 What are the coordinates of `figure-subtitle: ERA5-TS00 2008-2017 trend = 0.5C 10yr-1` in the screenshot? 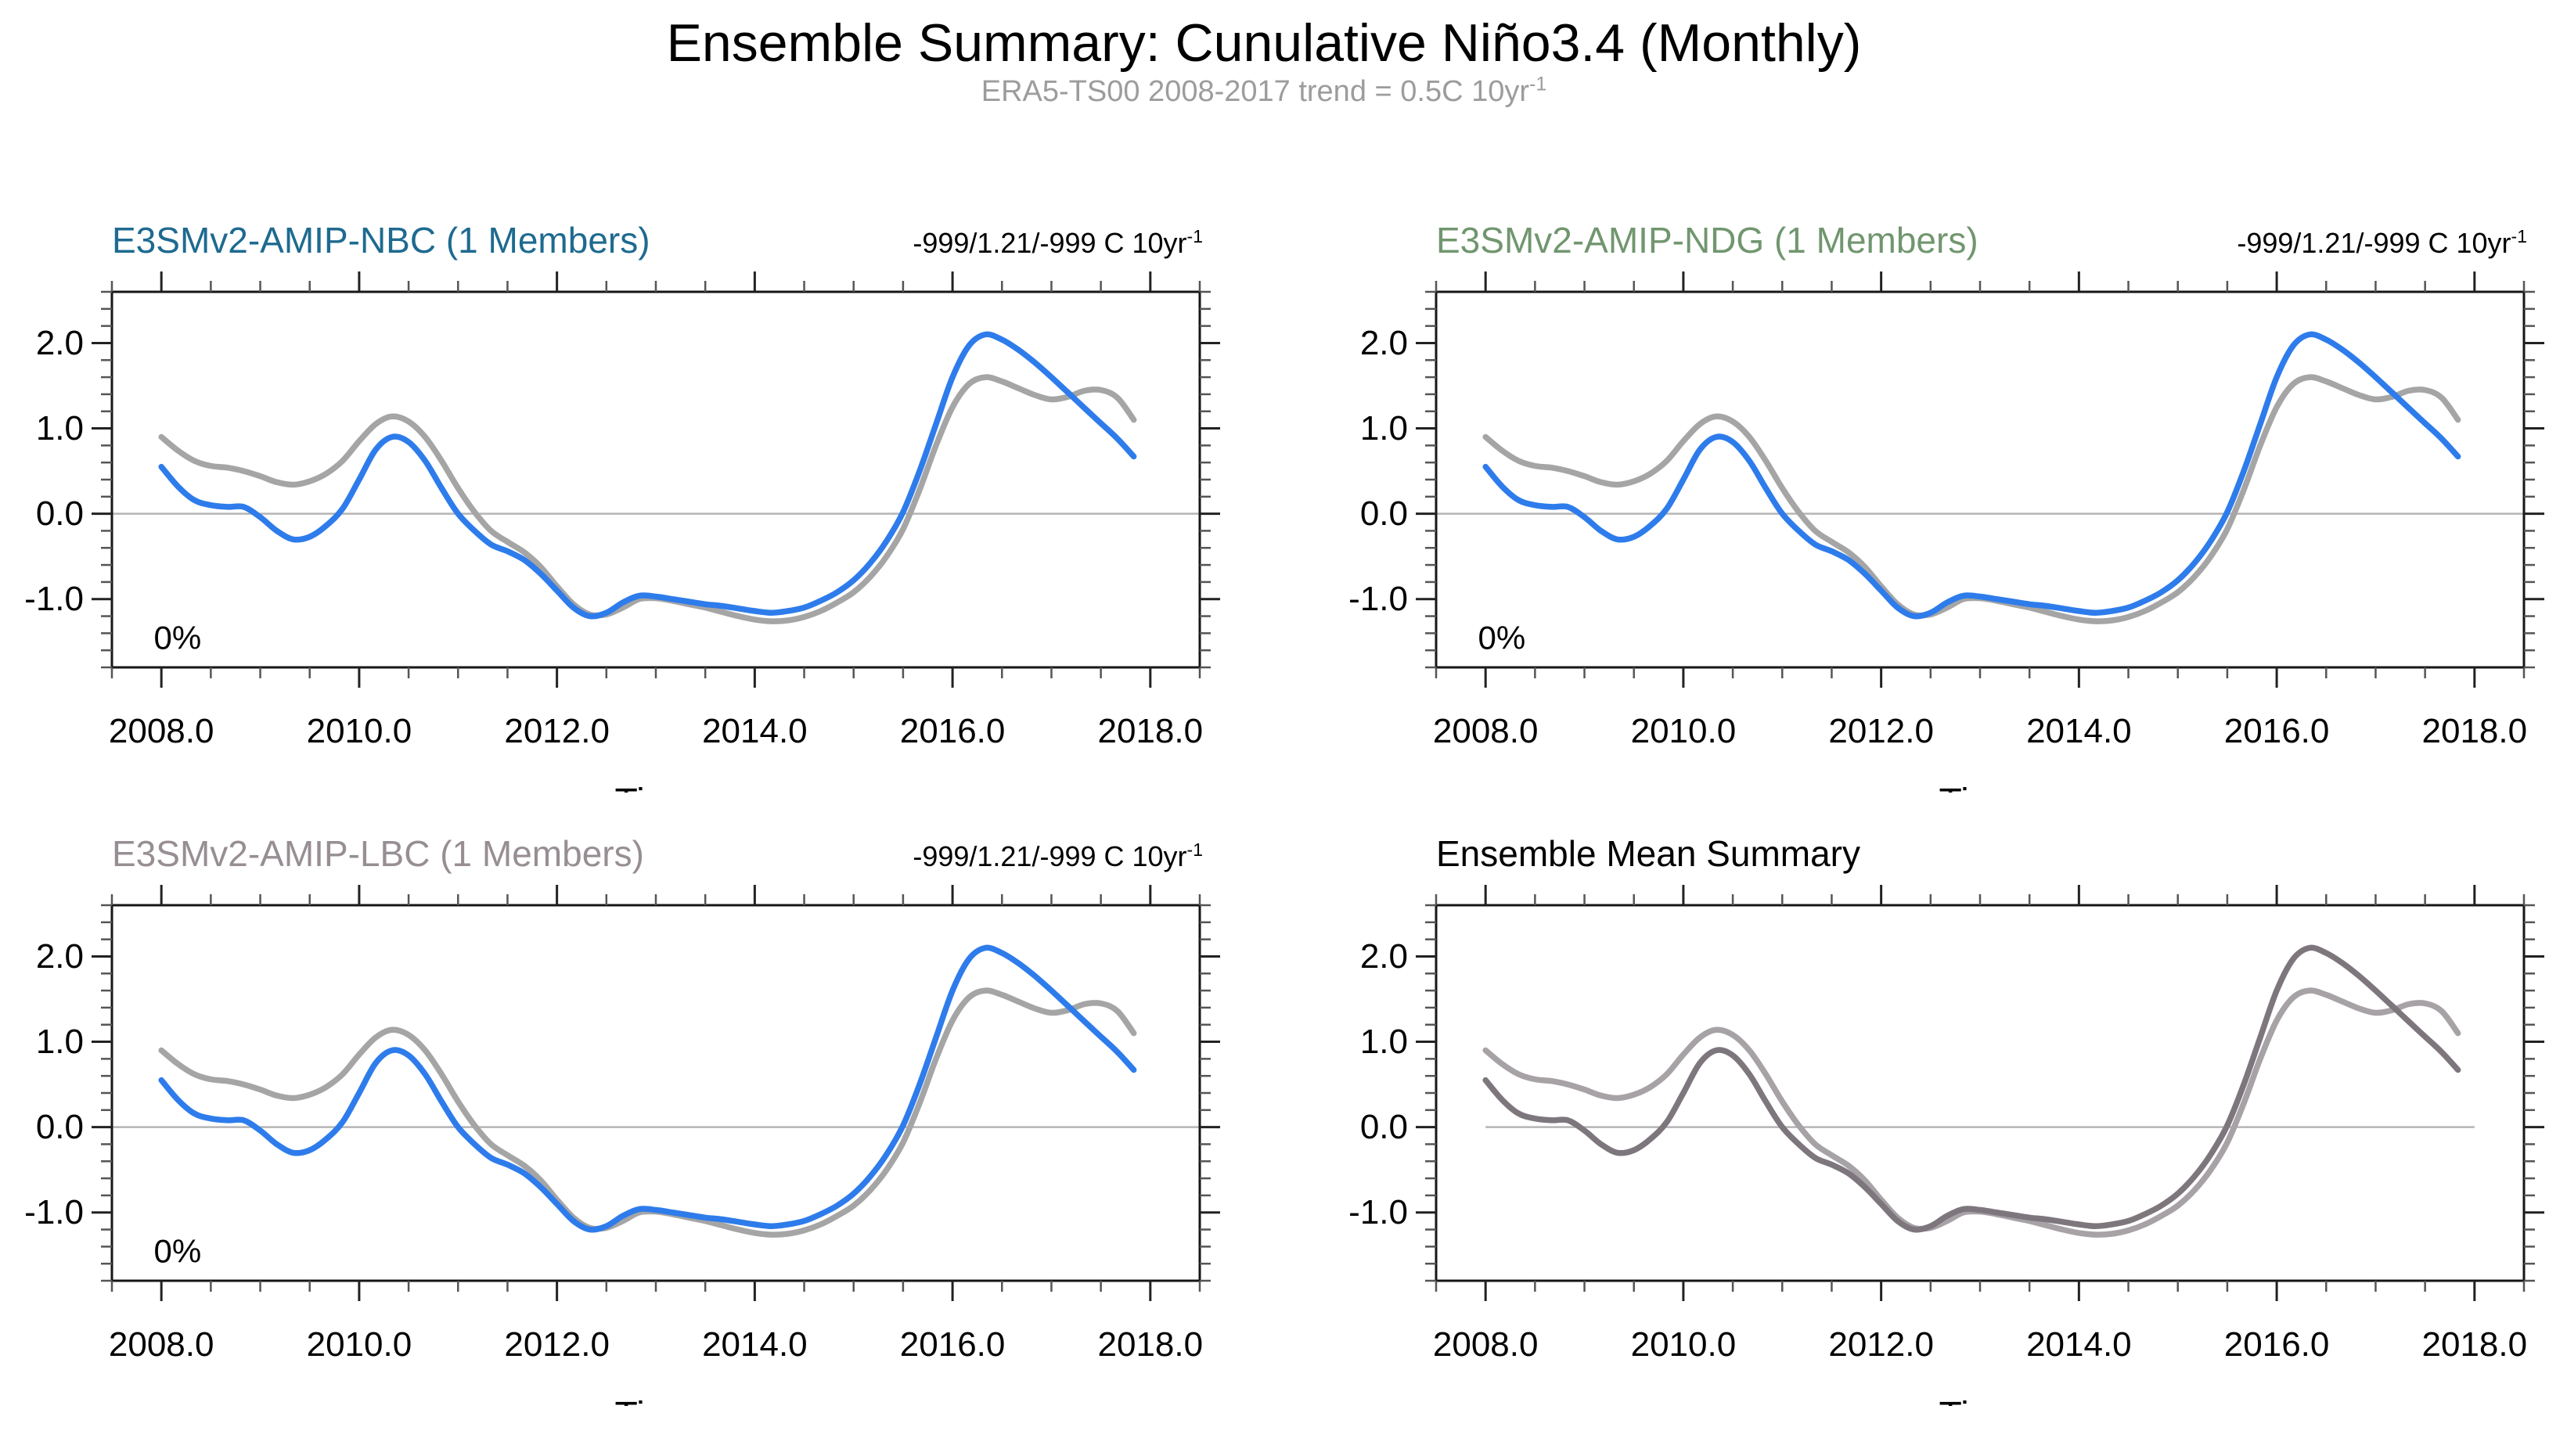 It's located at (1264, 91).